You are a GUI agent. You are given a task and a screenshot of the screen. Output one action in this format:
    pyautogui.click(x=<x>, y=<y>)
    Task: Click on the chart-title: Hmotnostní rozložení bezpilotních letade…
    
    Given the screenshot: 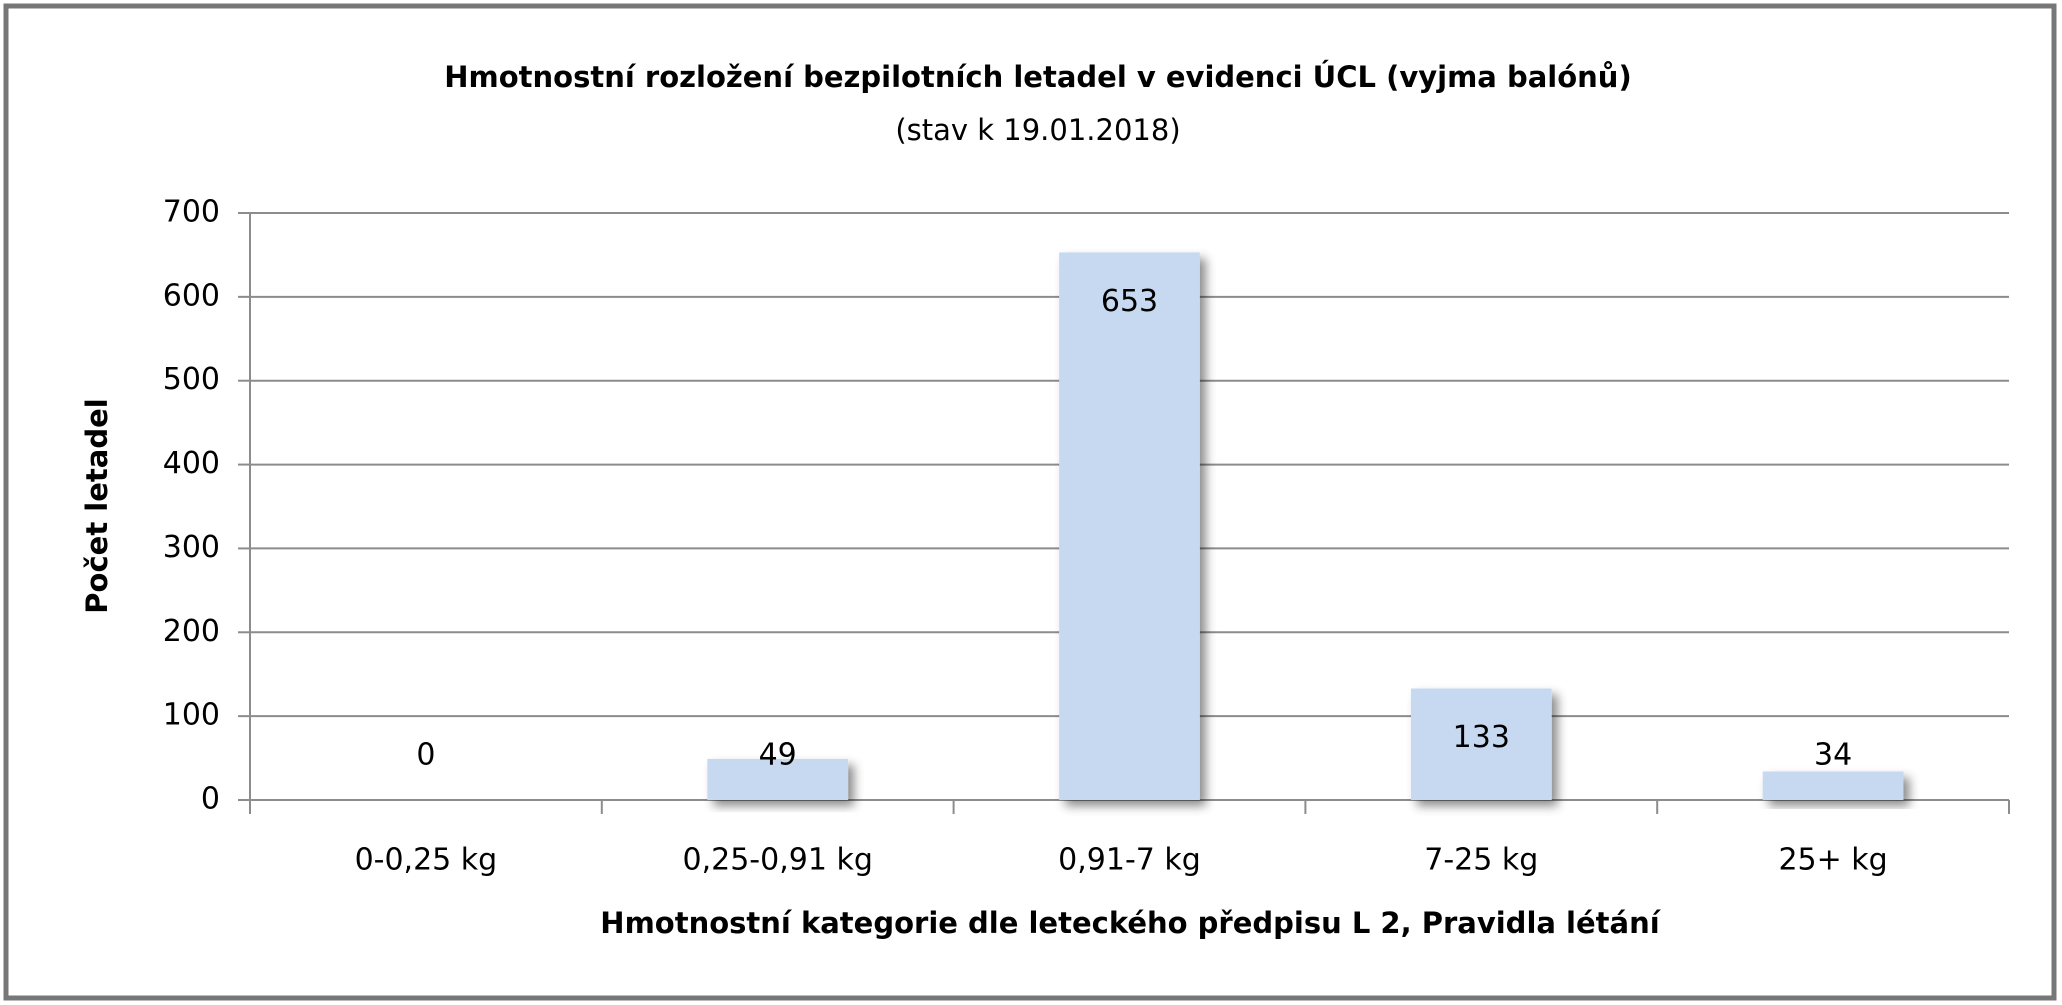 What is the action you would take?
    pyautogui.click(x=1037, y=77)
    